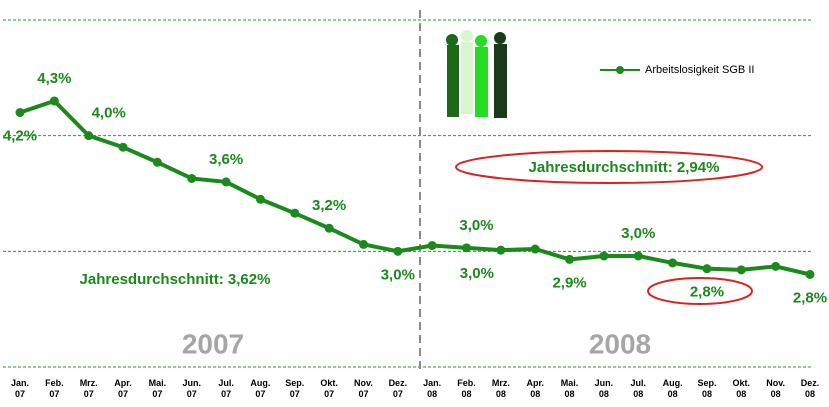 The image size is (829, 407). What do you see at coordinates (363, 388) in the screenshot?
I see `x-tick-label: Nov. 07` at bounding box center [363, 388].